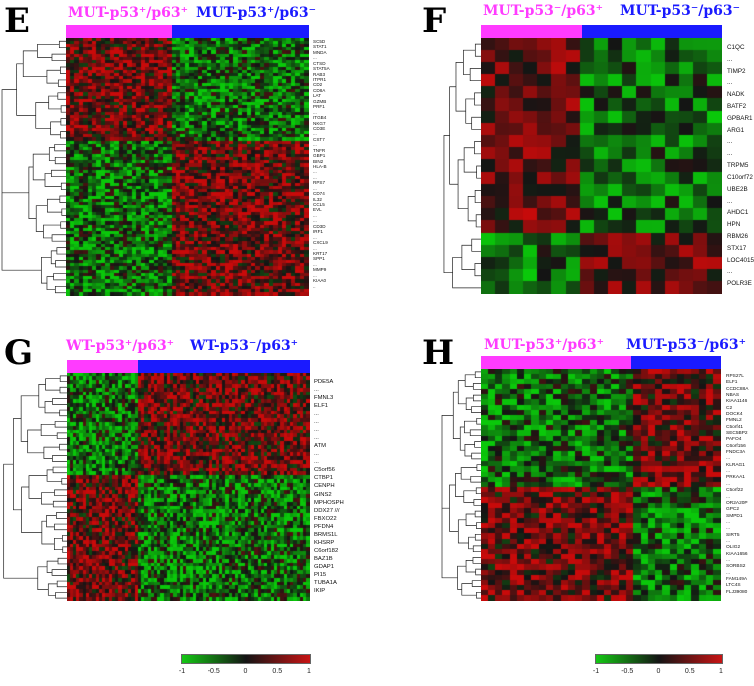 The height and width of the screenshot is (686, 754). Describe the element at coordinates (317, 210) in the screenshot. I see `gene-label: EVL` at that location.